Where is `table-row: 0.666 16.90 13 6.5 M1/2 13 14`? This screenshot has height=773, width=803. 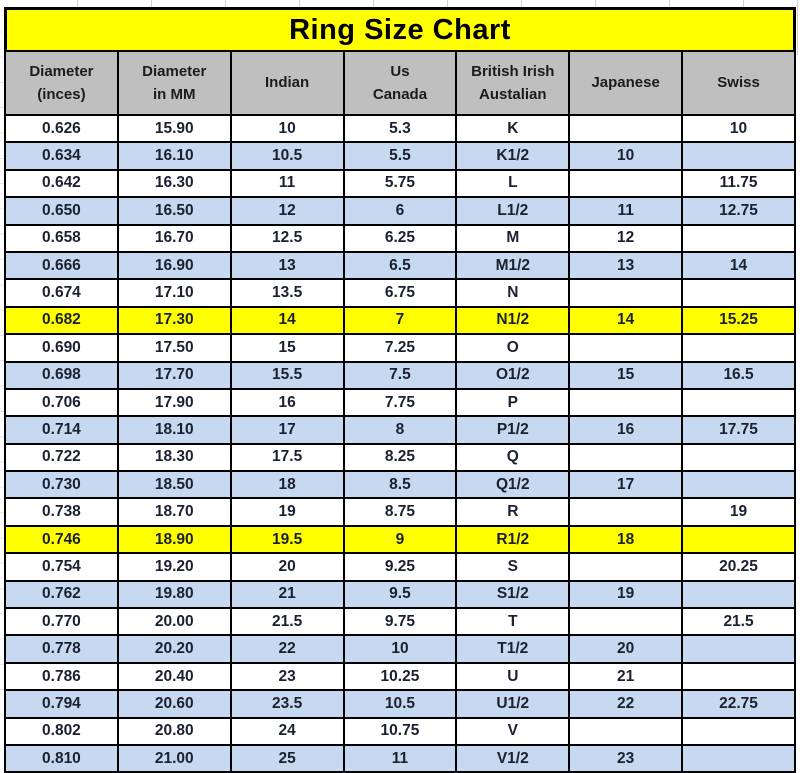 table-row: 0.666 16.90 13 6.5 M1/2 13 14 is located at coordinates (400, 265).